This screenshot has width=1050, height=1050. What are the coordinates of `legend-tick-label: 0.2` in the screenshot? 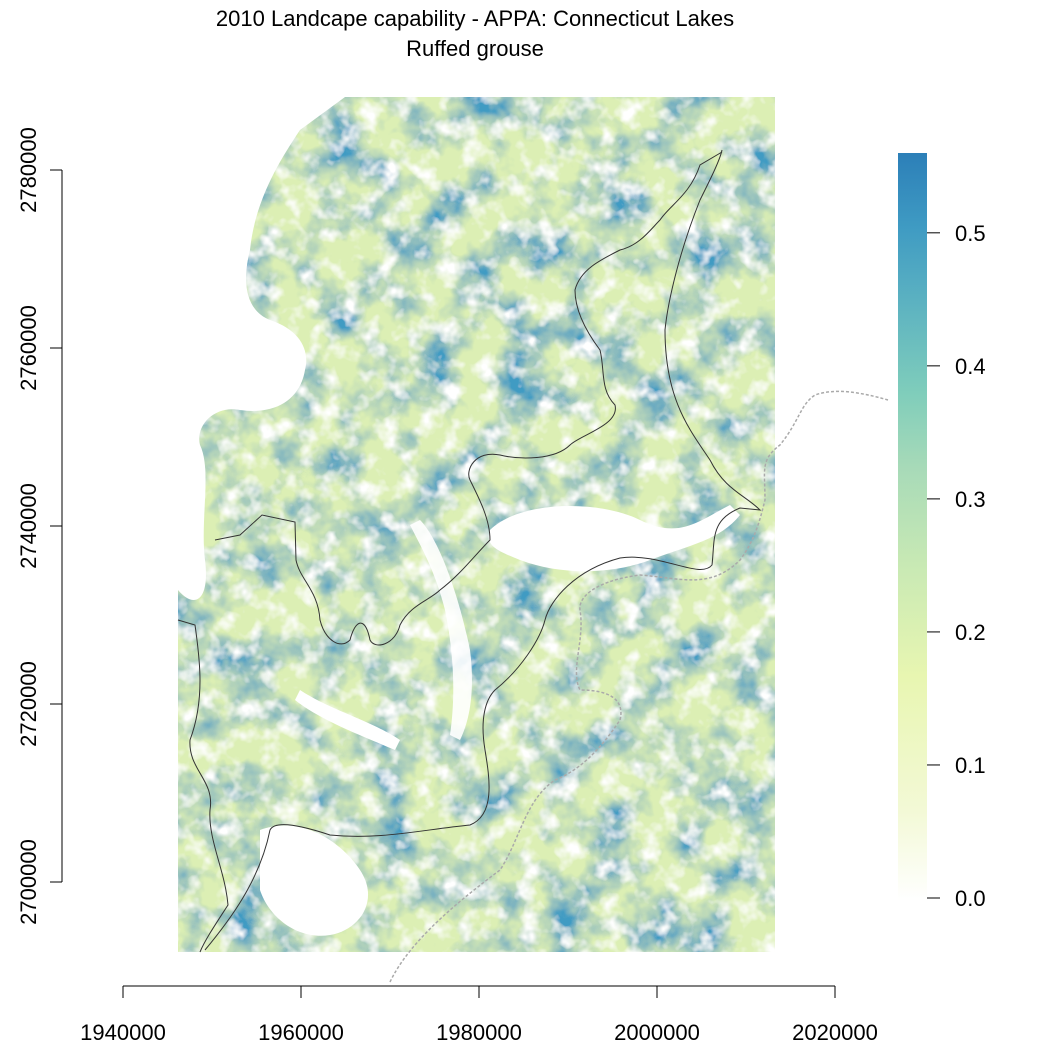 It's located at (970, 632).